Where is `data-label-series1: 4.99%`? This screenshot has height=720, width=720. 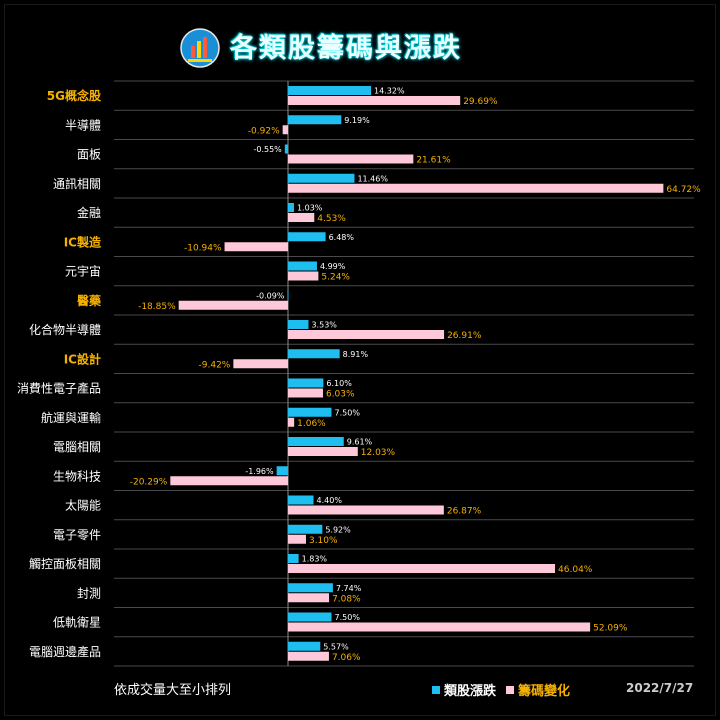 data-label-series1: 4.99% is located at coordinates (333, 266).